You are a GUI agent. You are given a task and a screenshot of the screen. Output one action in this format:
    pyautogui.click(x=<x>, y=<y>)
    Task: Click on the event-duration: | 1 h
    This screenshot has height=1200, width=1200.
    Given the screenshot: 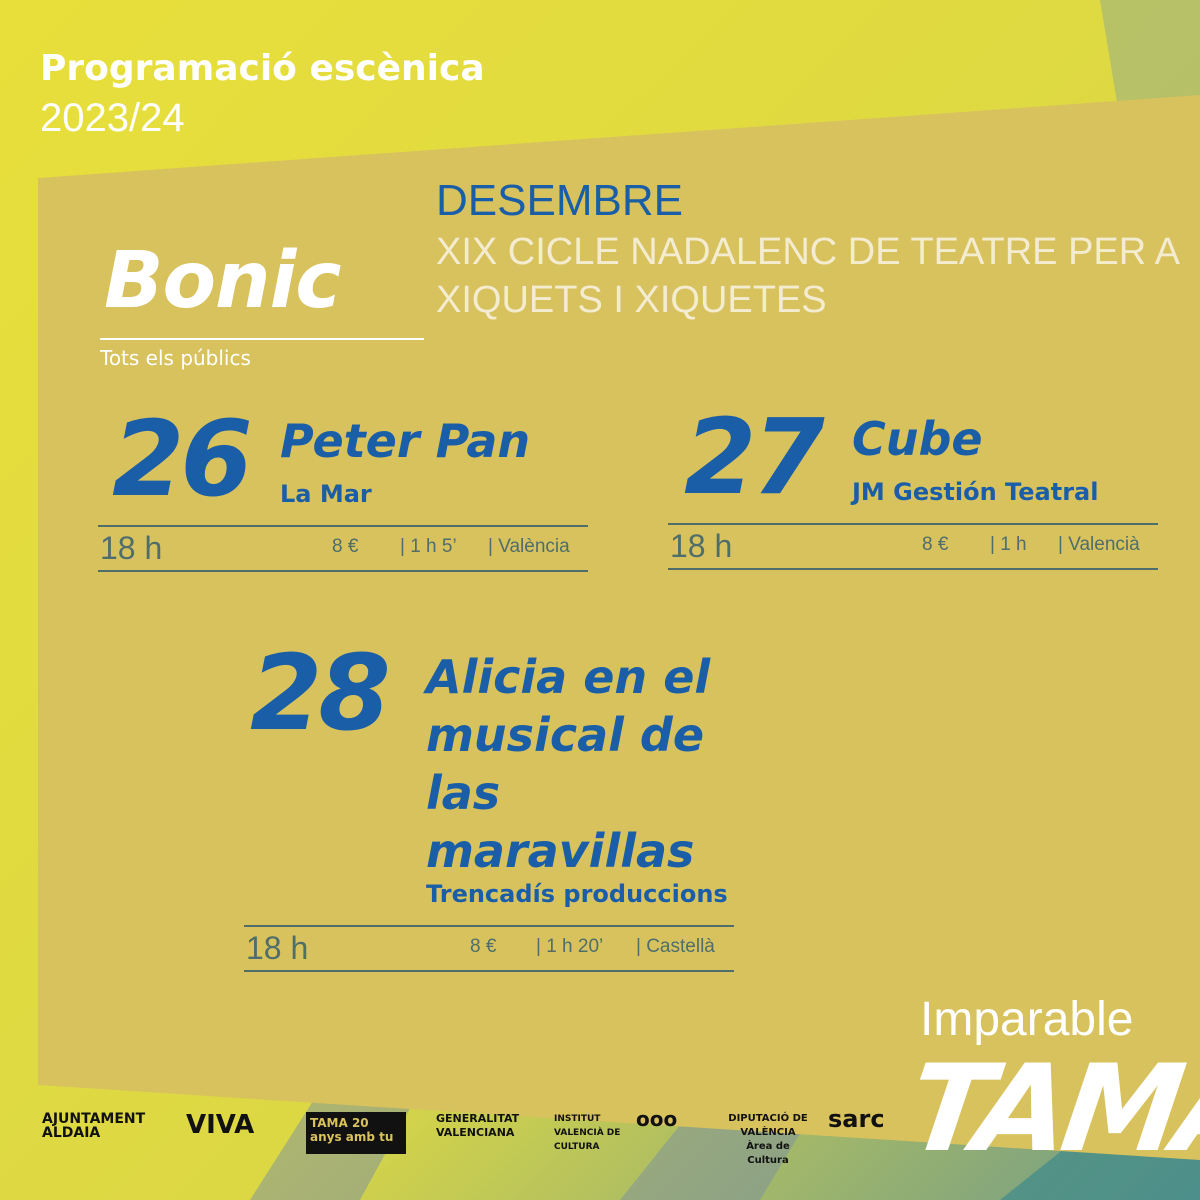 What is the action you would take?
    pyautogui.click(x=1008, y=544)
    